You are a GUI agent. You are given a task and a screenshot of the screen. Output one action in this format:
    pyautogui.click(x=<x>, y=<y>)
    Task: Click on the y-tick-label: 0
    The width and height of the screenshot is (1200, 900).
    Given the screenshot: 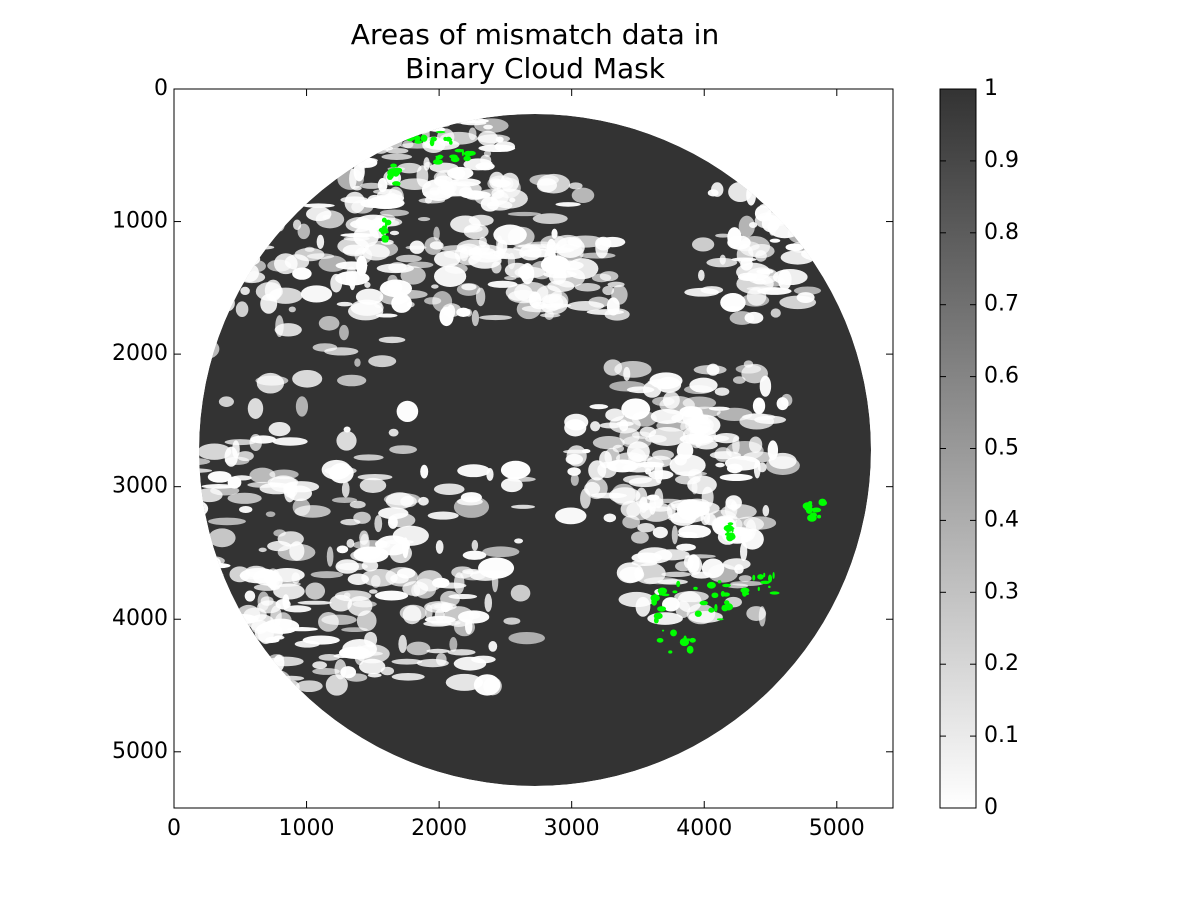 What is the action you would take?
    pyautogui.click(x=161, y=88)
    